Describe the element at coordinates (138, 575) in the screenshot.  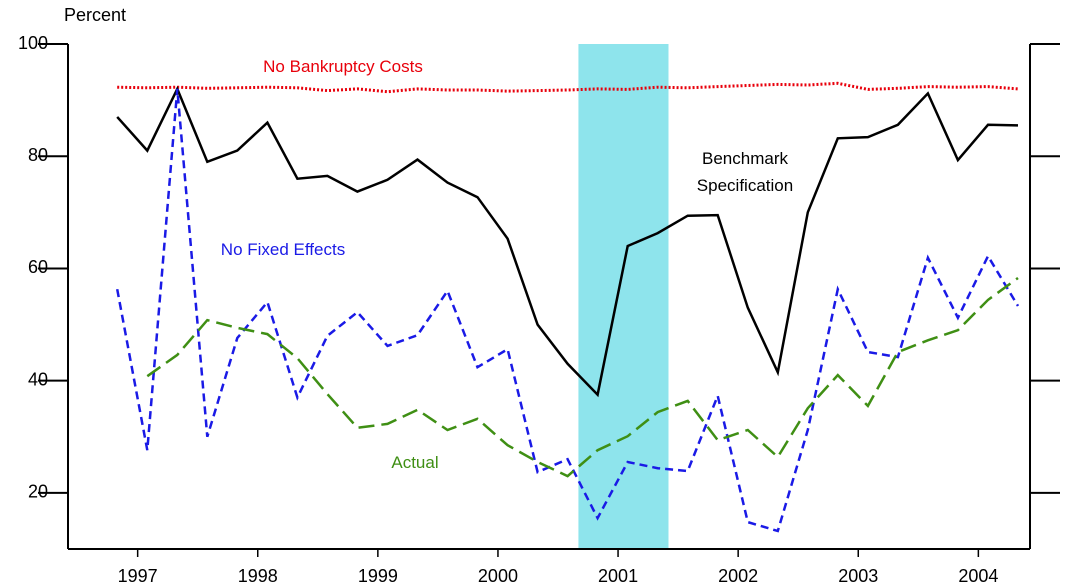
I see `x-tick-label: 1997` at that location.